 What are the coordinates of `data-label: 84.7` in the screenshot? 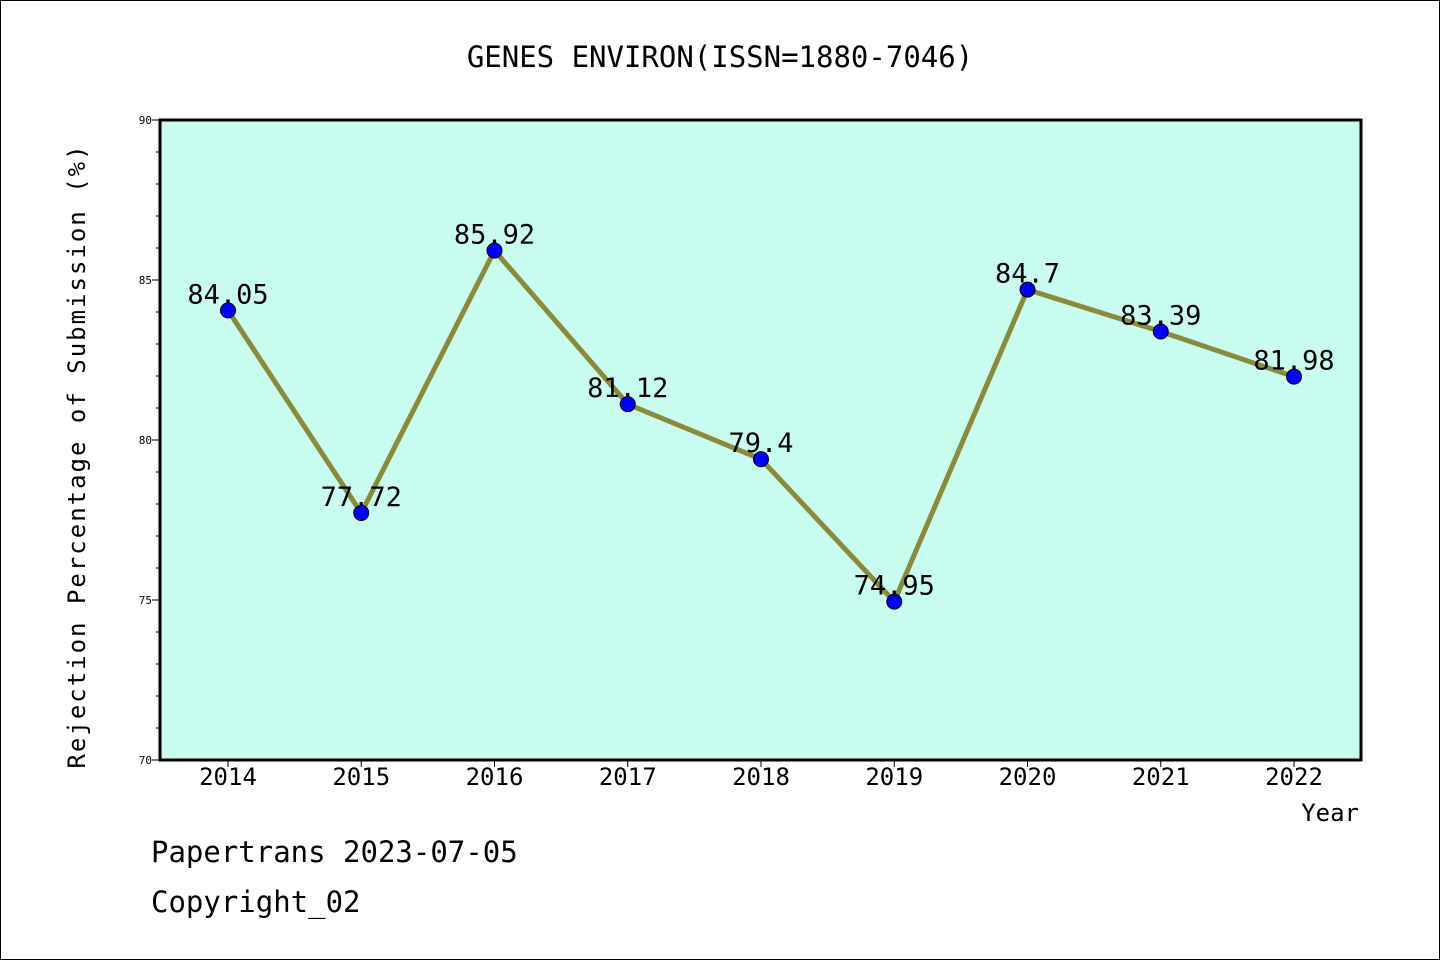 It's located at (1027, 274).